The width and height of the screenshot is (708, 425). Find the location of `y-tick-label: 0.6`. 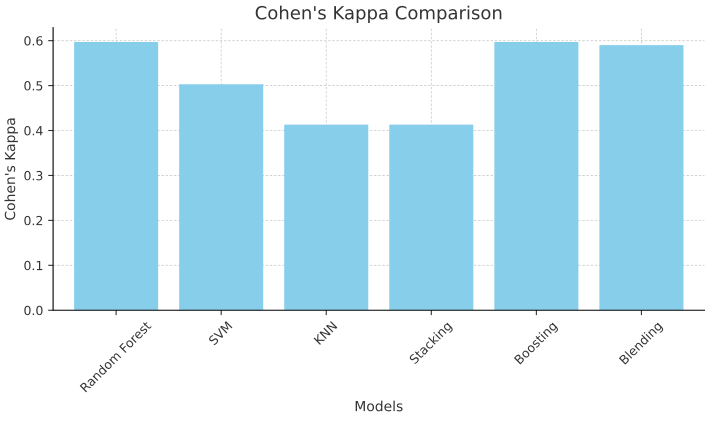

y-tick-label: 0.6 is located at coordinates (33, 41).